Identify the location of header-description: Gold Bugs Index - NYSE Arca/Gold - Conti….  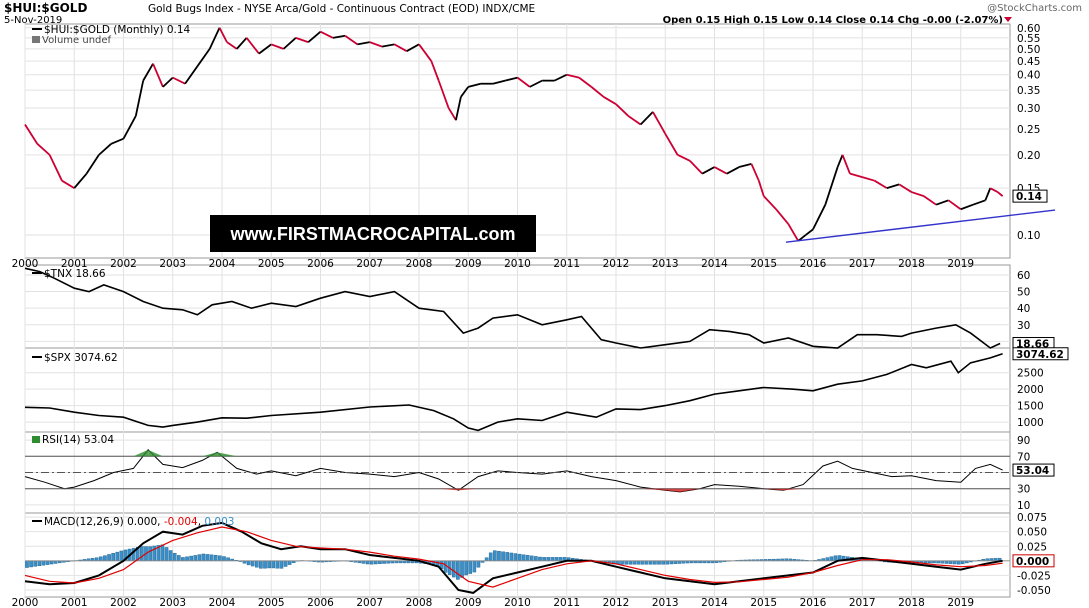
(341, 9).